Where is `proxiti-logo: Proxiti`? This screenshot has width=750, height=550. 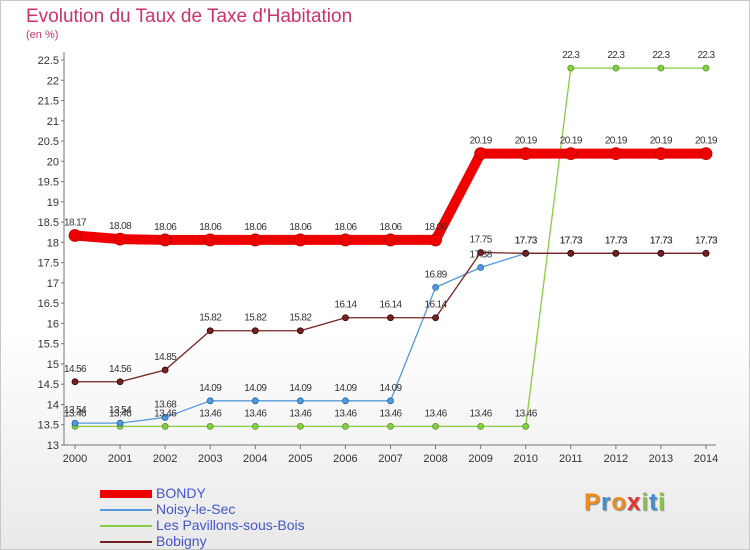 proxiti-logo: Proxiti is located at coordinates (625, 502).